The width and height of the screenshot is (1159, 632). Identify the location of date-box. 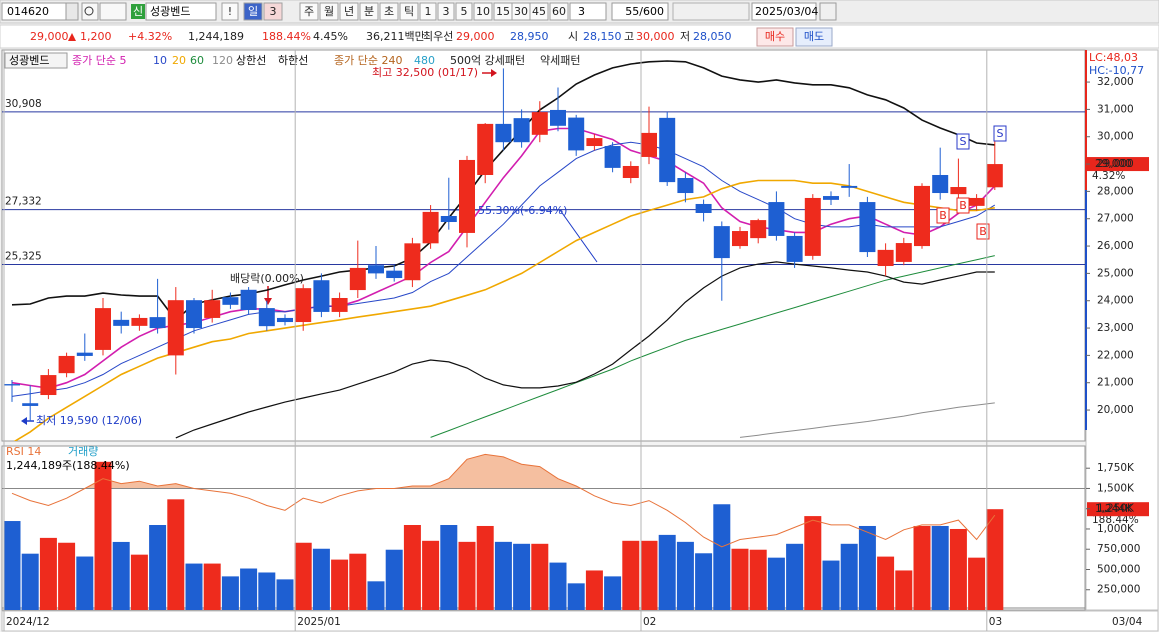
(784, 11).